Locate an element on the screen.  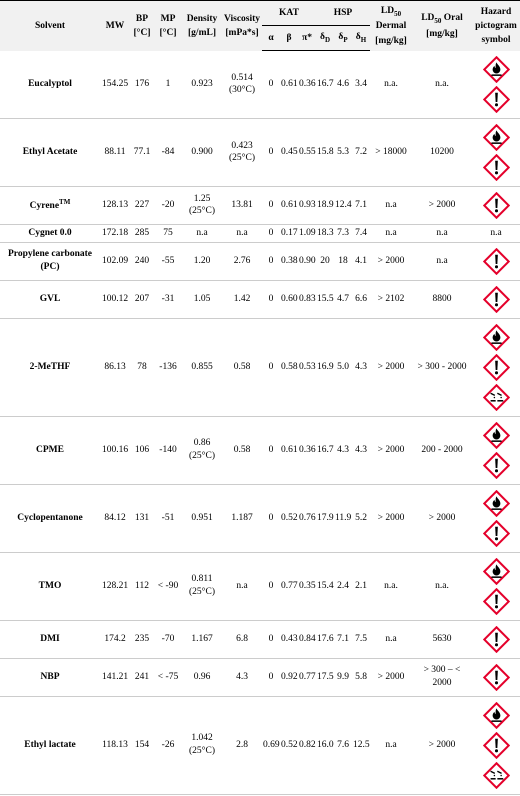
value-cell: 6.9 is located at coordinates (361, 795).